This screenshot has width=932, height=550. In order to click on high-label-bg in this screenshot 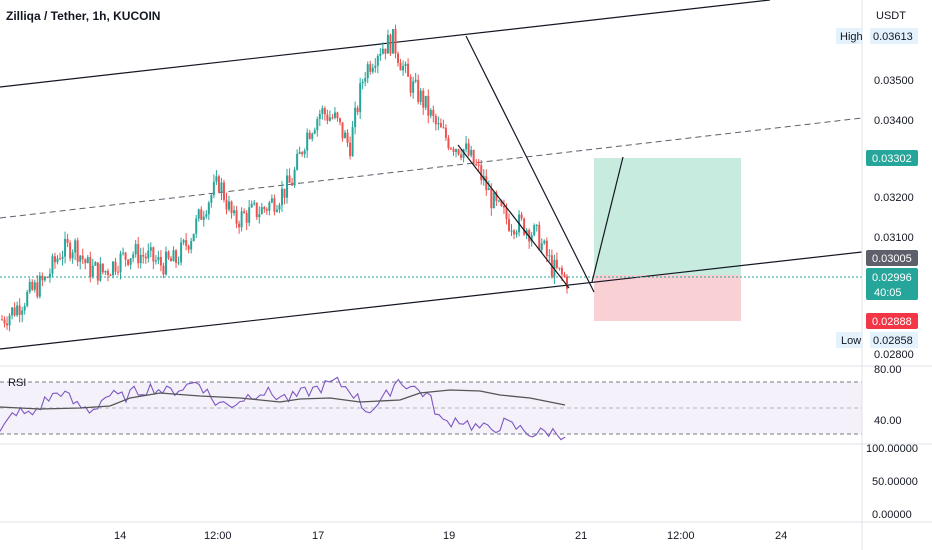, I will do `click(849, 36)`.